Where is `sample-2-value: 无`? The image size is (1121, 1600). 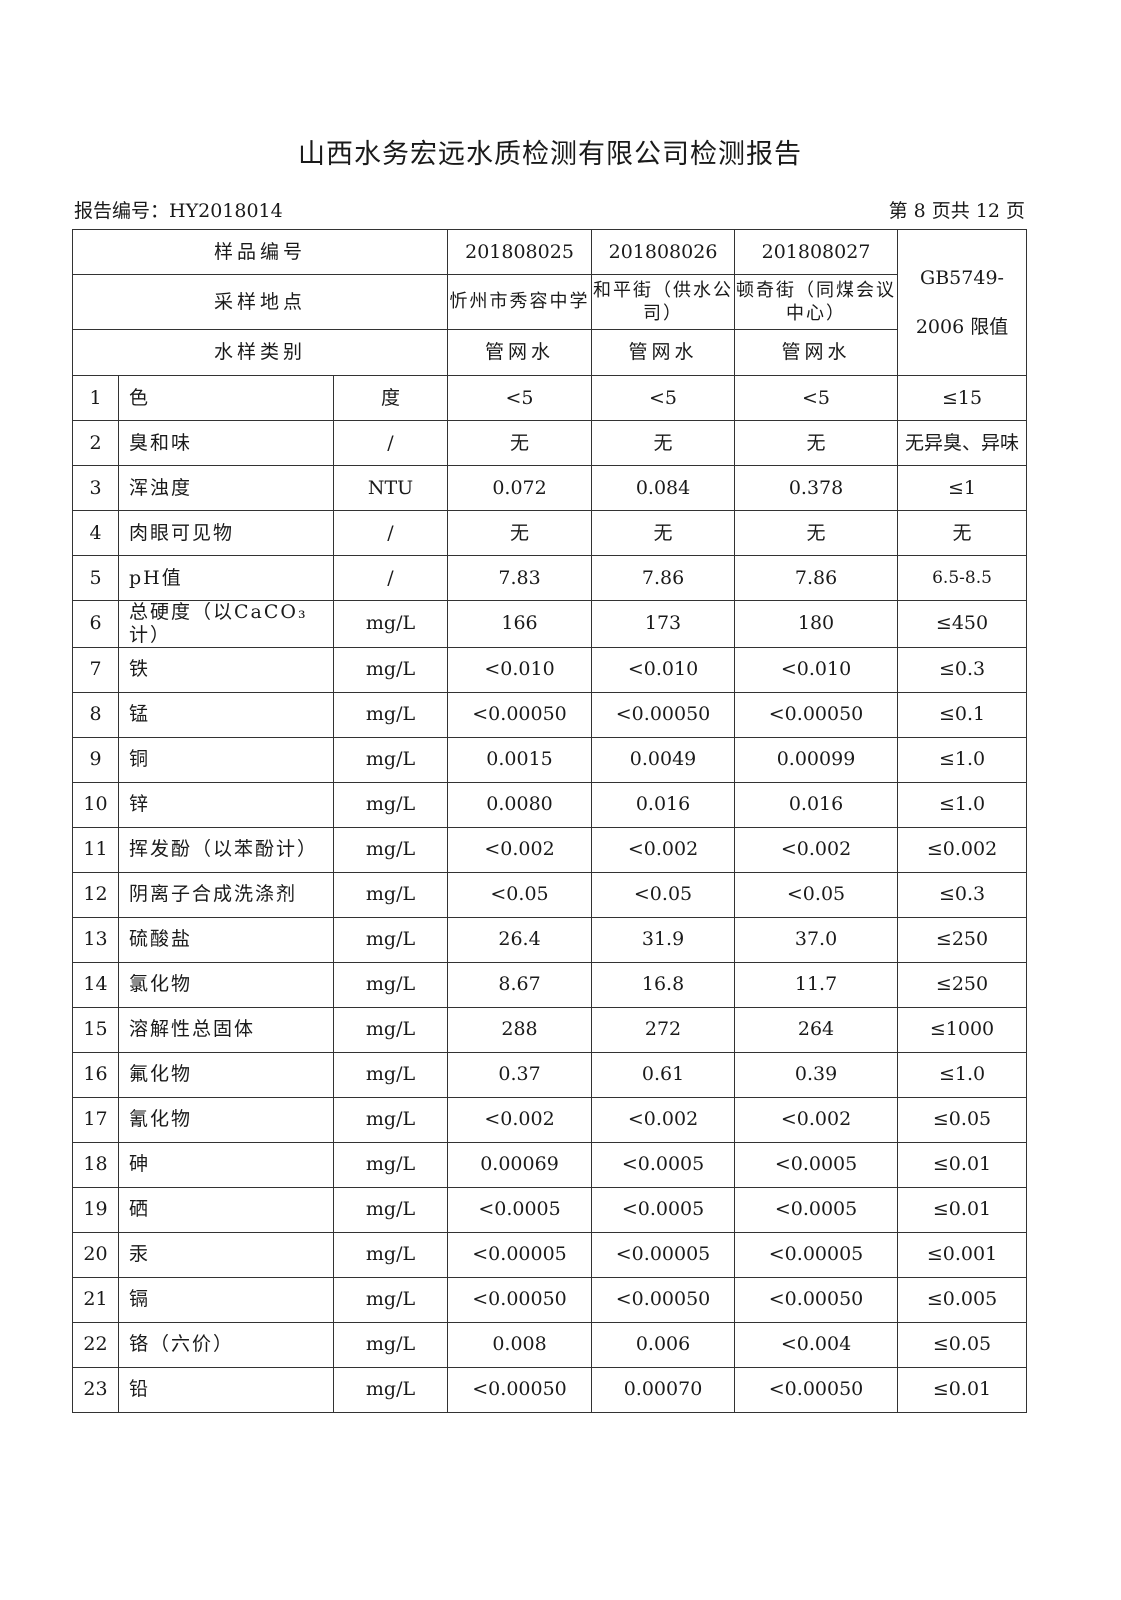
sample-2-value: 无 is located at coordinates (663, 533).